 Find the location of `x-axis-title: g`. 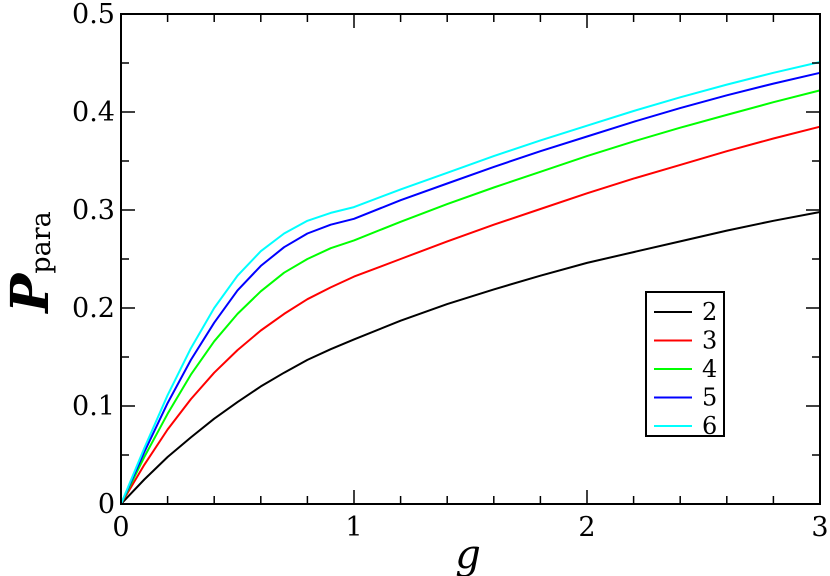

x-axis-title: g is located at coordinates (468, 554).